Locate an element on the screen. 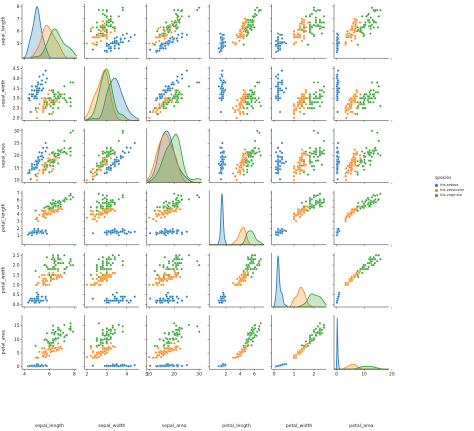  y-tick-label: 2.0 is located at coordinates (16, 118).